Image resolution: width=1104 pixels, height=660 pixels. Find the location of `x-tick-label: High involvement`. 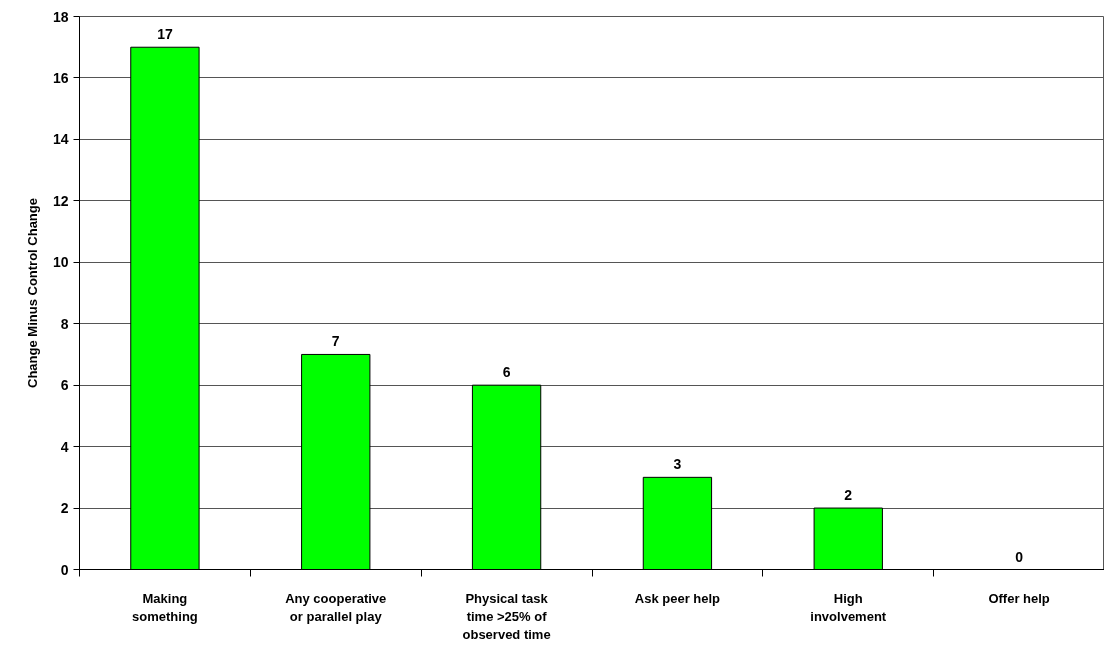

x-tick-label: High involvement is located at coordinates (848, 607).